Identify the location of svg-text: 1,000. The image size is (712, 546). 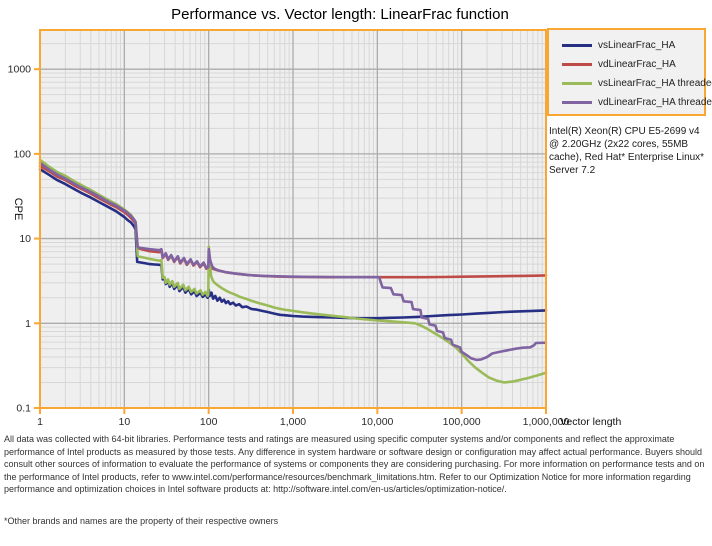
(293, 422).